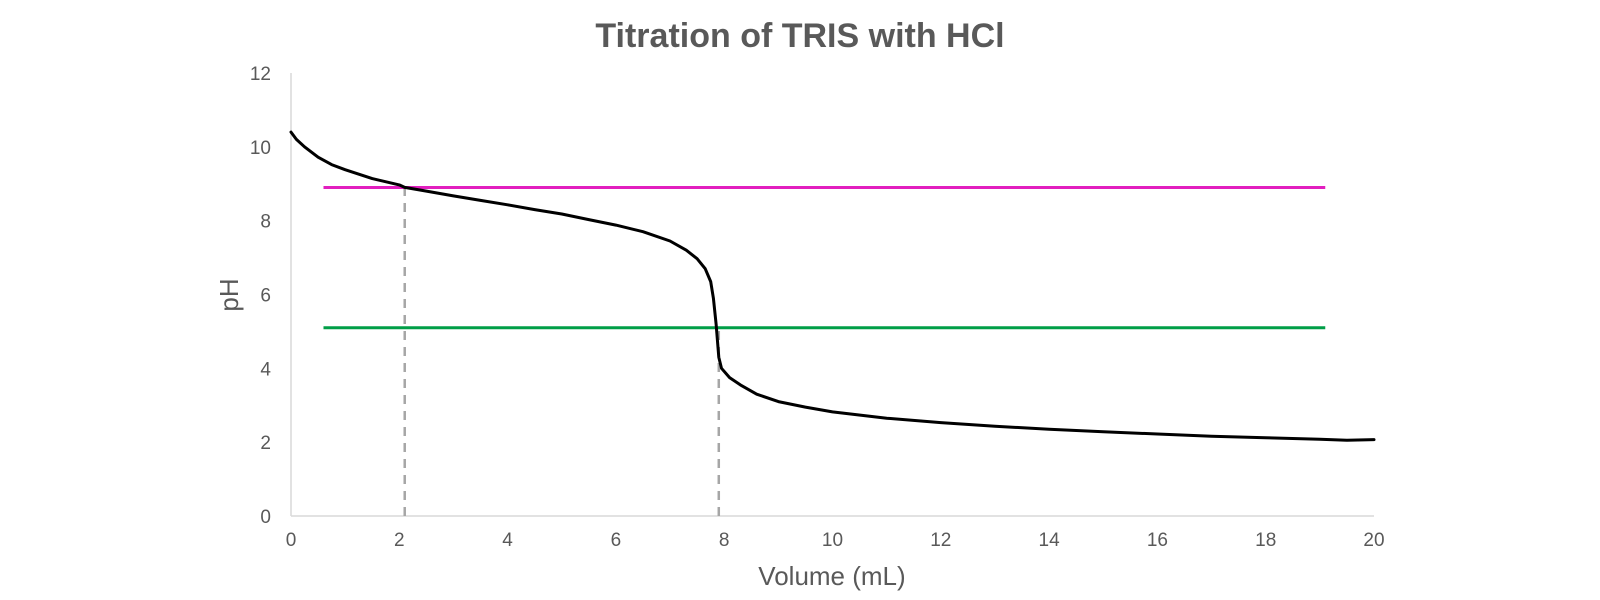 This screenshot has width=1600, height=600. Describe the element at coordinates (724, 540) in the screenshot. I see `x-tick-label: 8` at that location.